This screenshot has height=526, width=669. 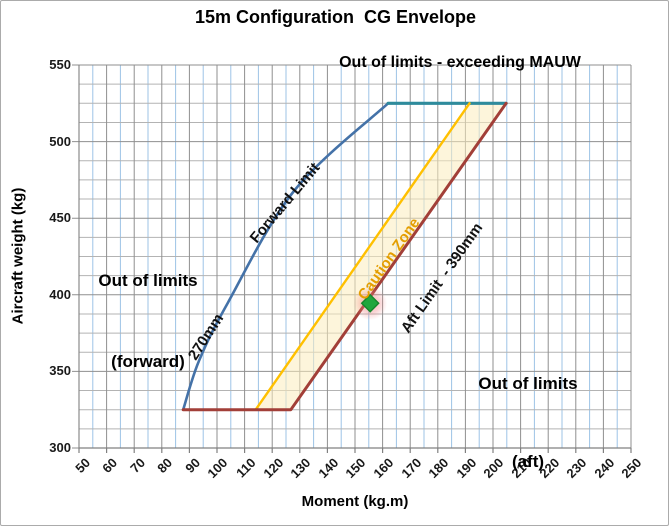 What do you see at coordinates (631, 468) in the screenshot?
I see `x-tick-label: 250` at bounding box center [631, 468].